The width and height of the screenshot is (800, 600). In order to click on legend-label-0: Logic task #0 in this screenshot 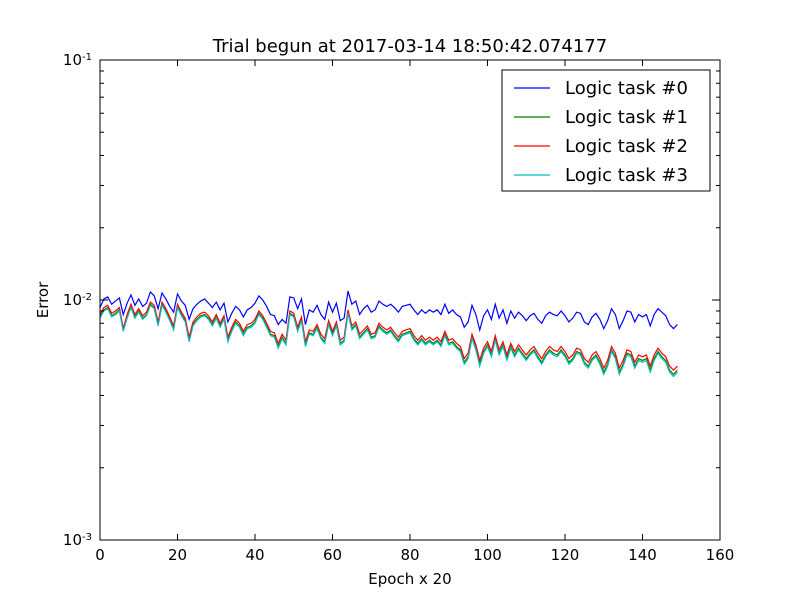, I will do `click(626, 88)`.